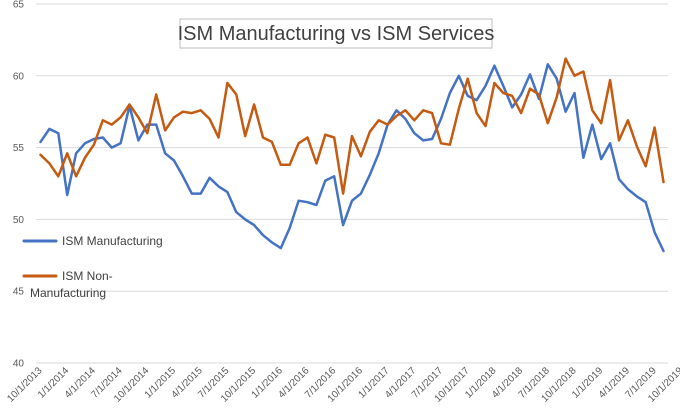 Image resolution: width=680 pixels, height=411 pixels. What do you see at coordinates (19, 292) in the screenshot?
I see `y-tick-label: 45` at bounding box center [19, 292].